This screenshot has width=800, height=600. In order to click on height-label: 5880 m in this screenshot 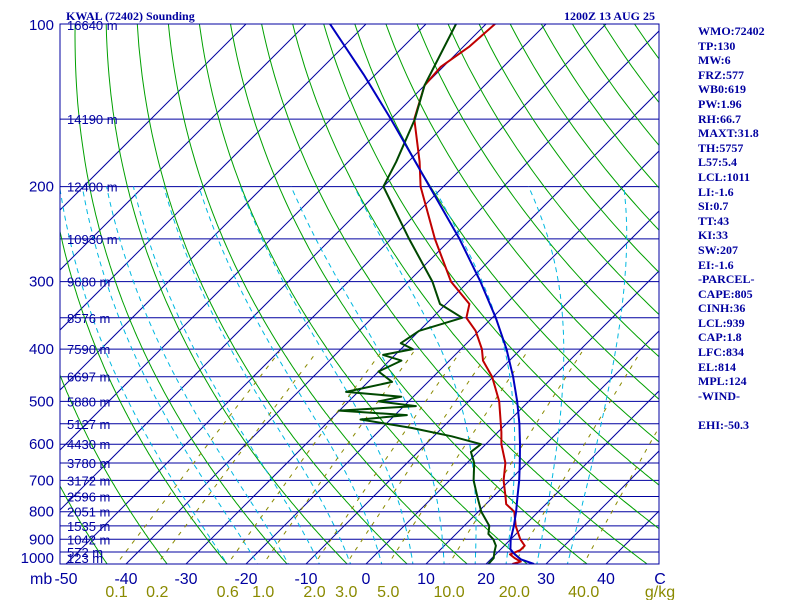, I will do `click(88, 401)`.